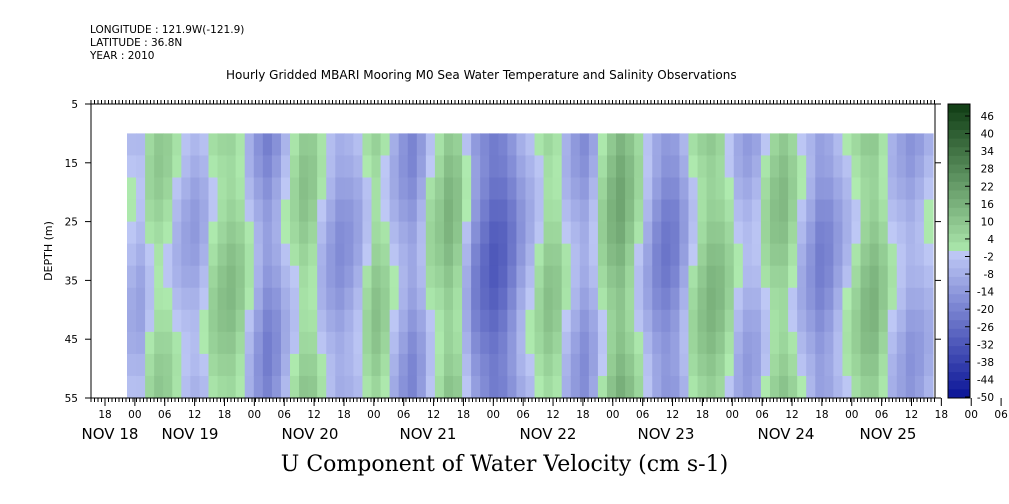 The image size is (1009, 504). What do you see at coordinates (582, 415) in the screenshot?
I see `x-hour-tick-label: 18` at bounding box center [582, 415].